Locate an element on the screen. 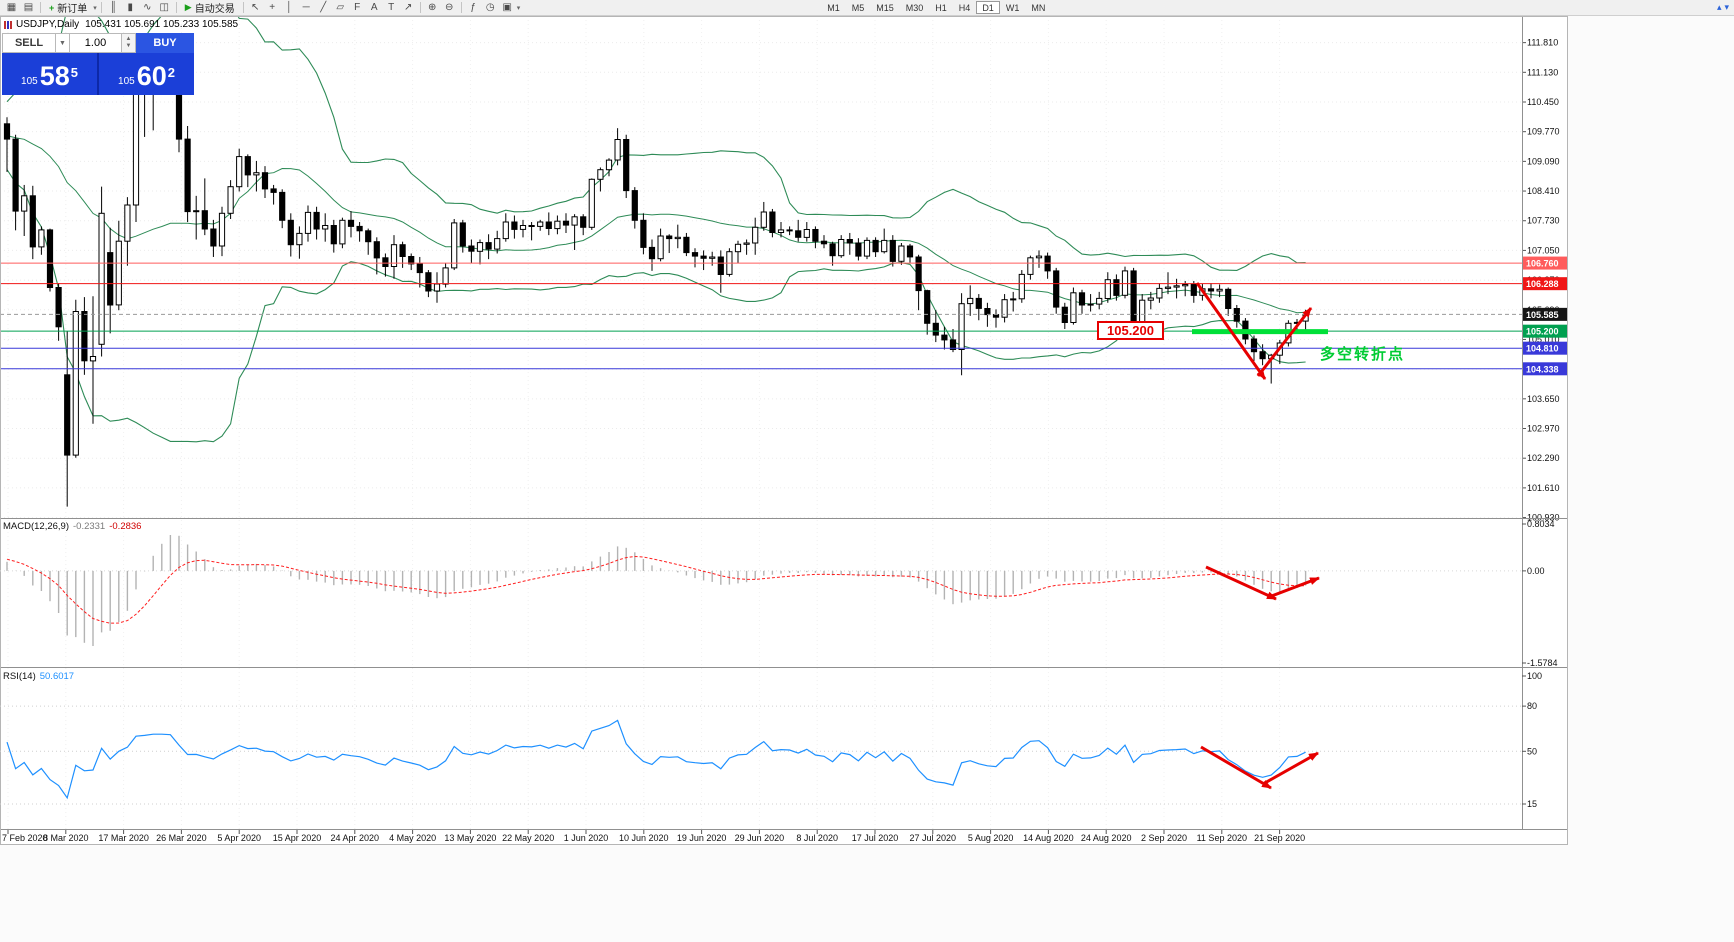 The image size is (1734, 942). rsi-value: 50.6017 is located at coordinates (57, 676).